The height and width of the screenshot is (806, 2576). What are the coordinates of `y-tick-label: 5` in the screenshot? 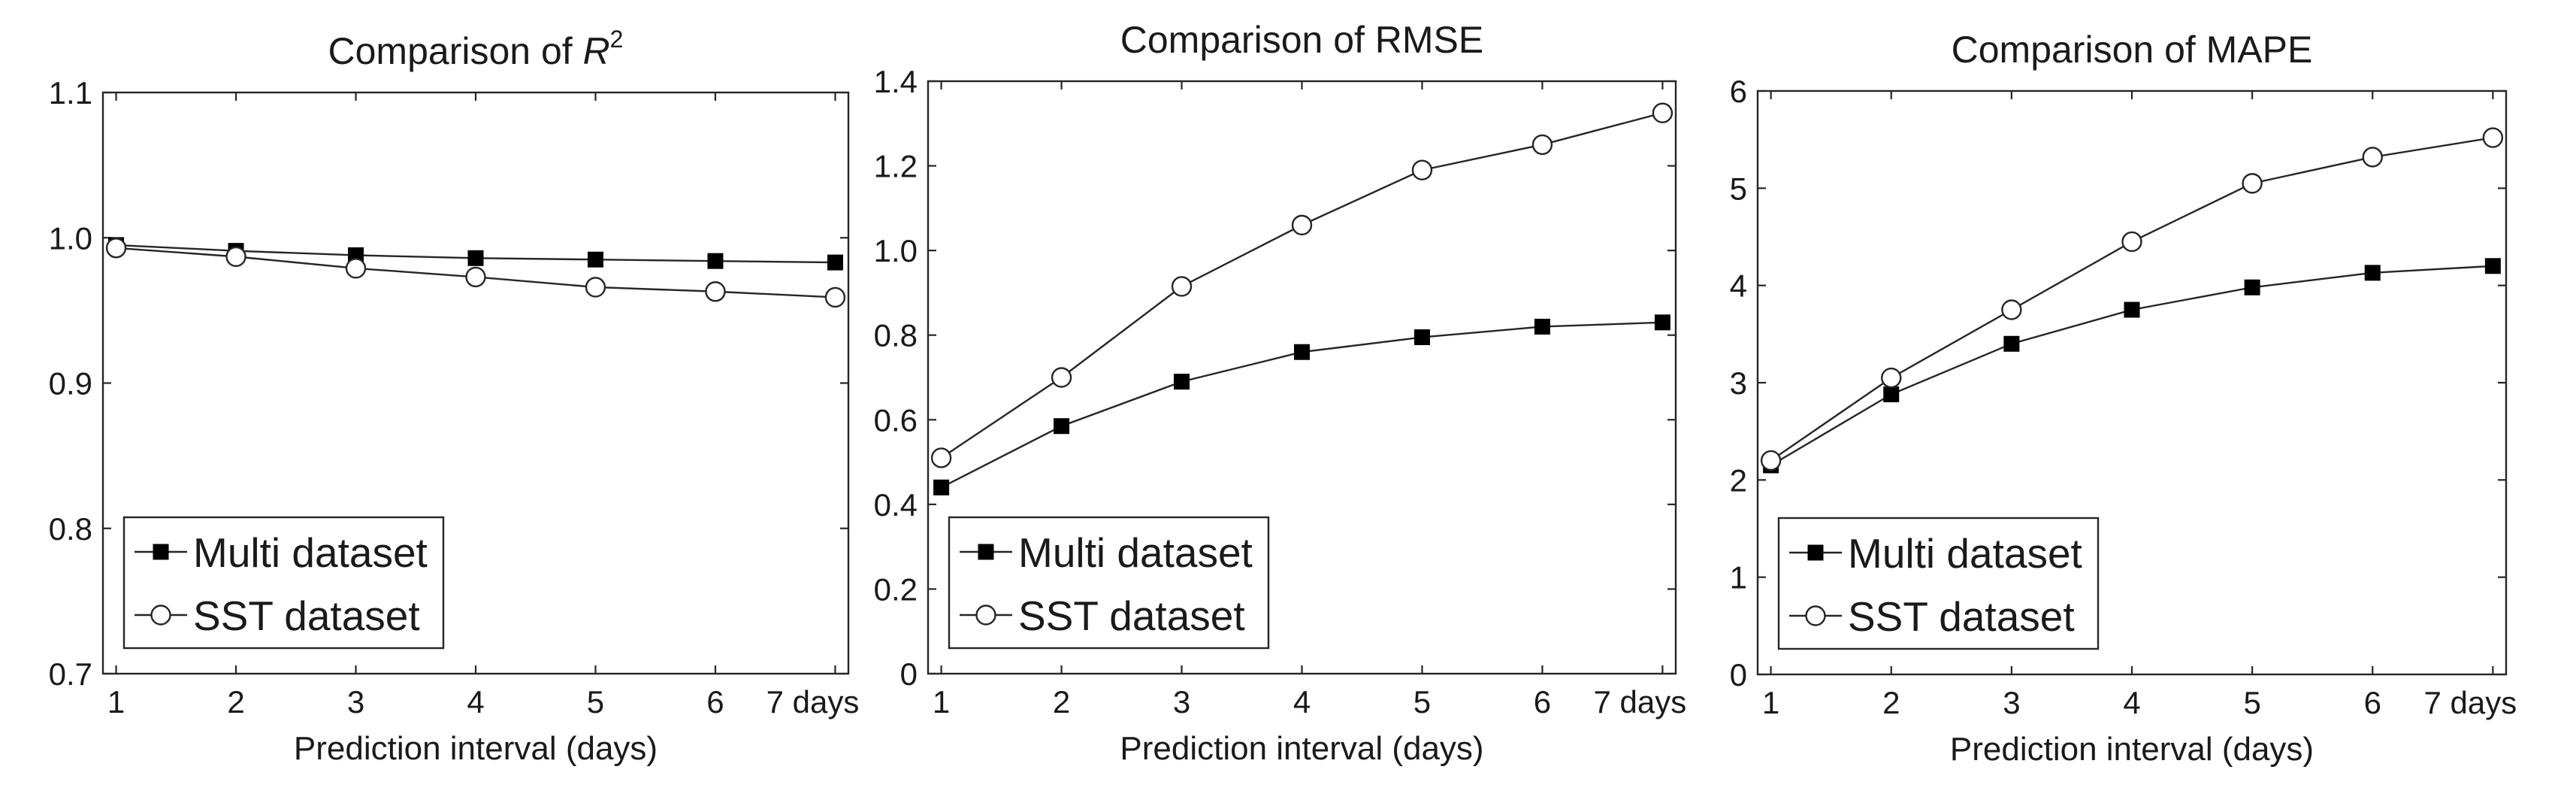 It's located at (1738, 188).